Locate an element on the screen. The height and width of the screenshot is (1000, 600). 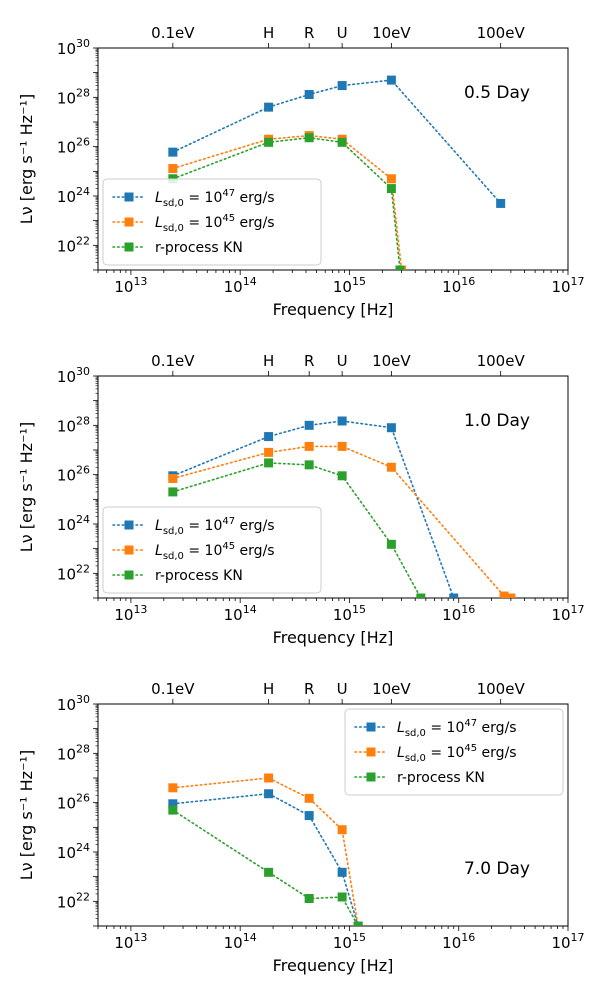
panel-label: 7.0 Day is located at coordinates (497, 869).